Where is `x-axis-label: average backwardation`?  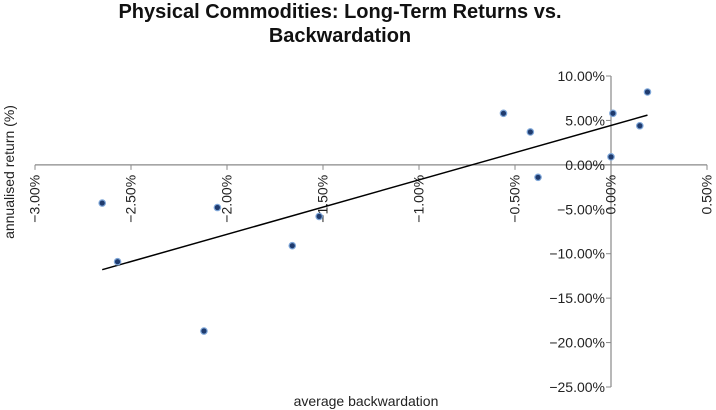
x-axis-label: average backwardation is located at coordinates (366, 401).